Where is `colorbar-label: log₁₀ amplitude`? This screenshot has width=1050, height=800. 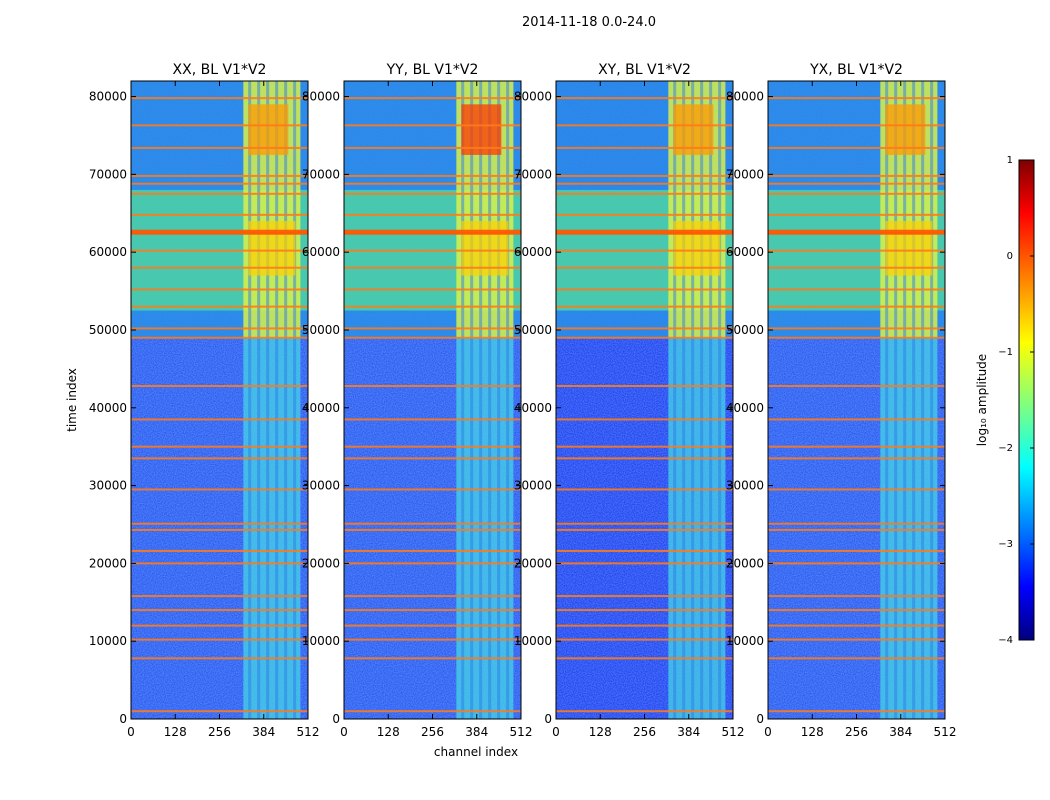
colorbar-label: log₁₀ amplitude is located at coordinates (982, 400).